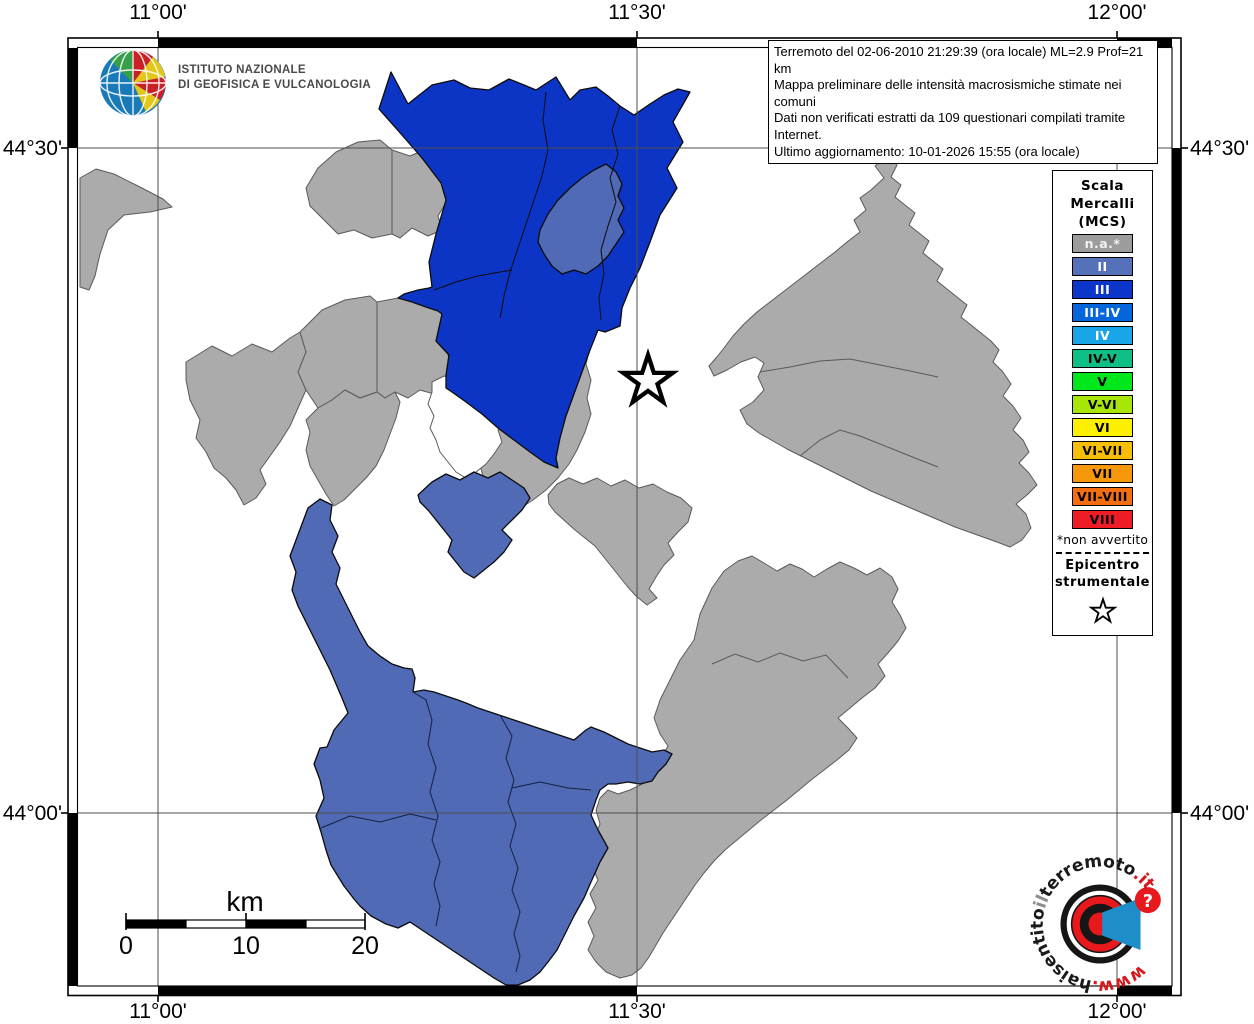 This screenshot has width=1254, height=1024. Describe the element at coordinates (1102, 289) in the screenshot. I see `legend-swatch-III: III` at that location.